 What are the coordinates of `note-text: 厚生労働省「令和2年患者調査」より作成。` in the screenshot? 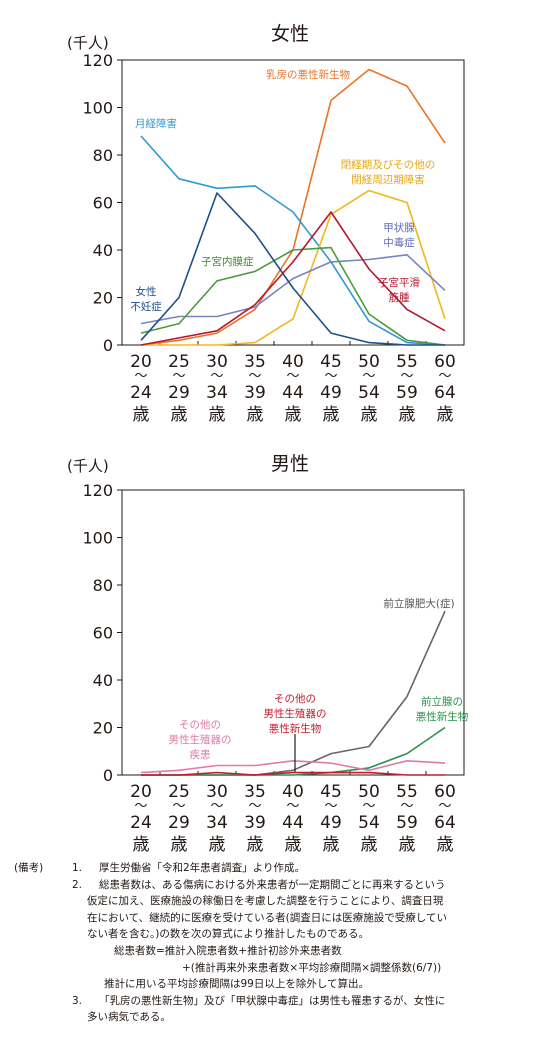 It's located at (202, 868).